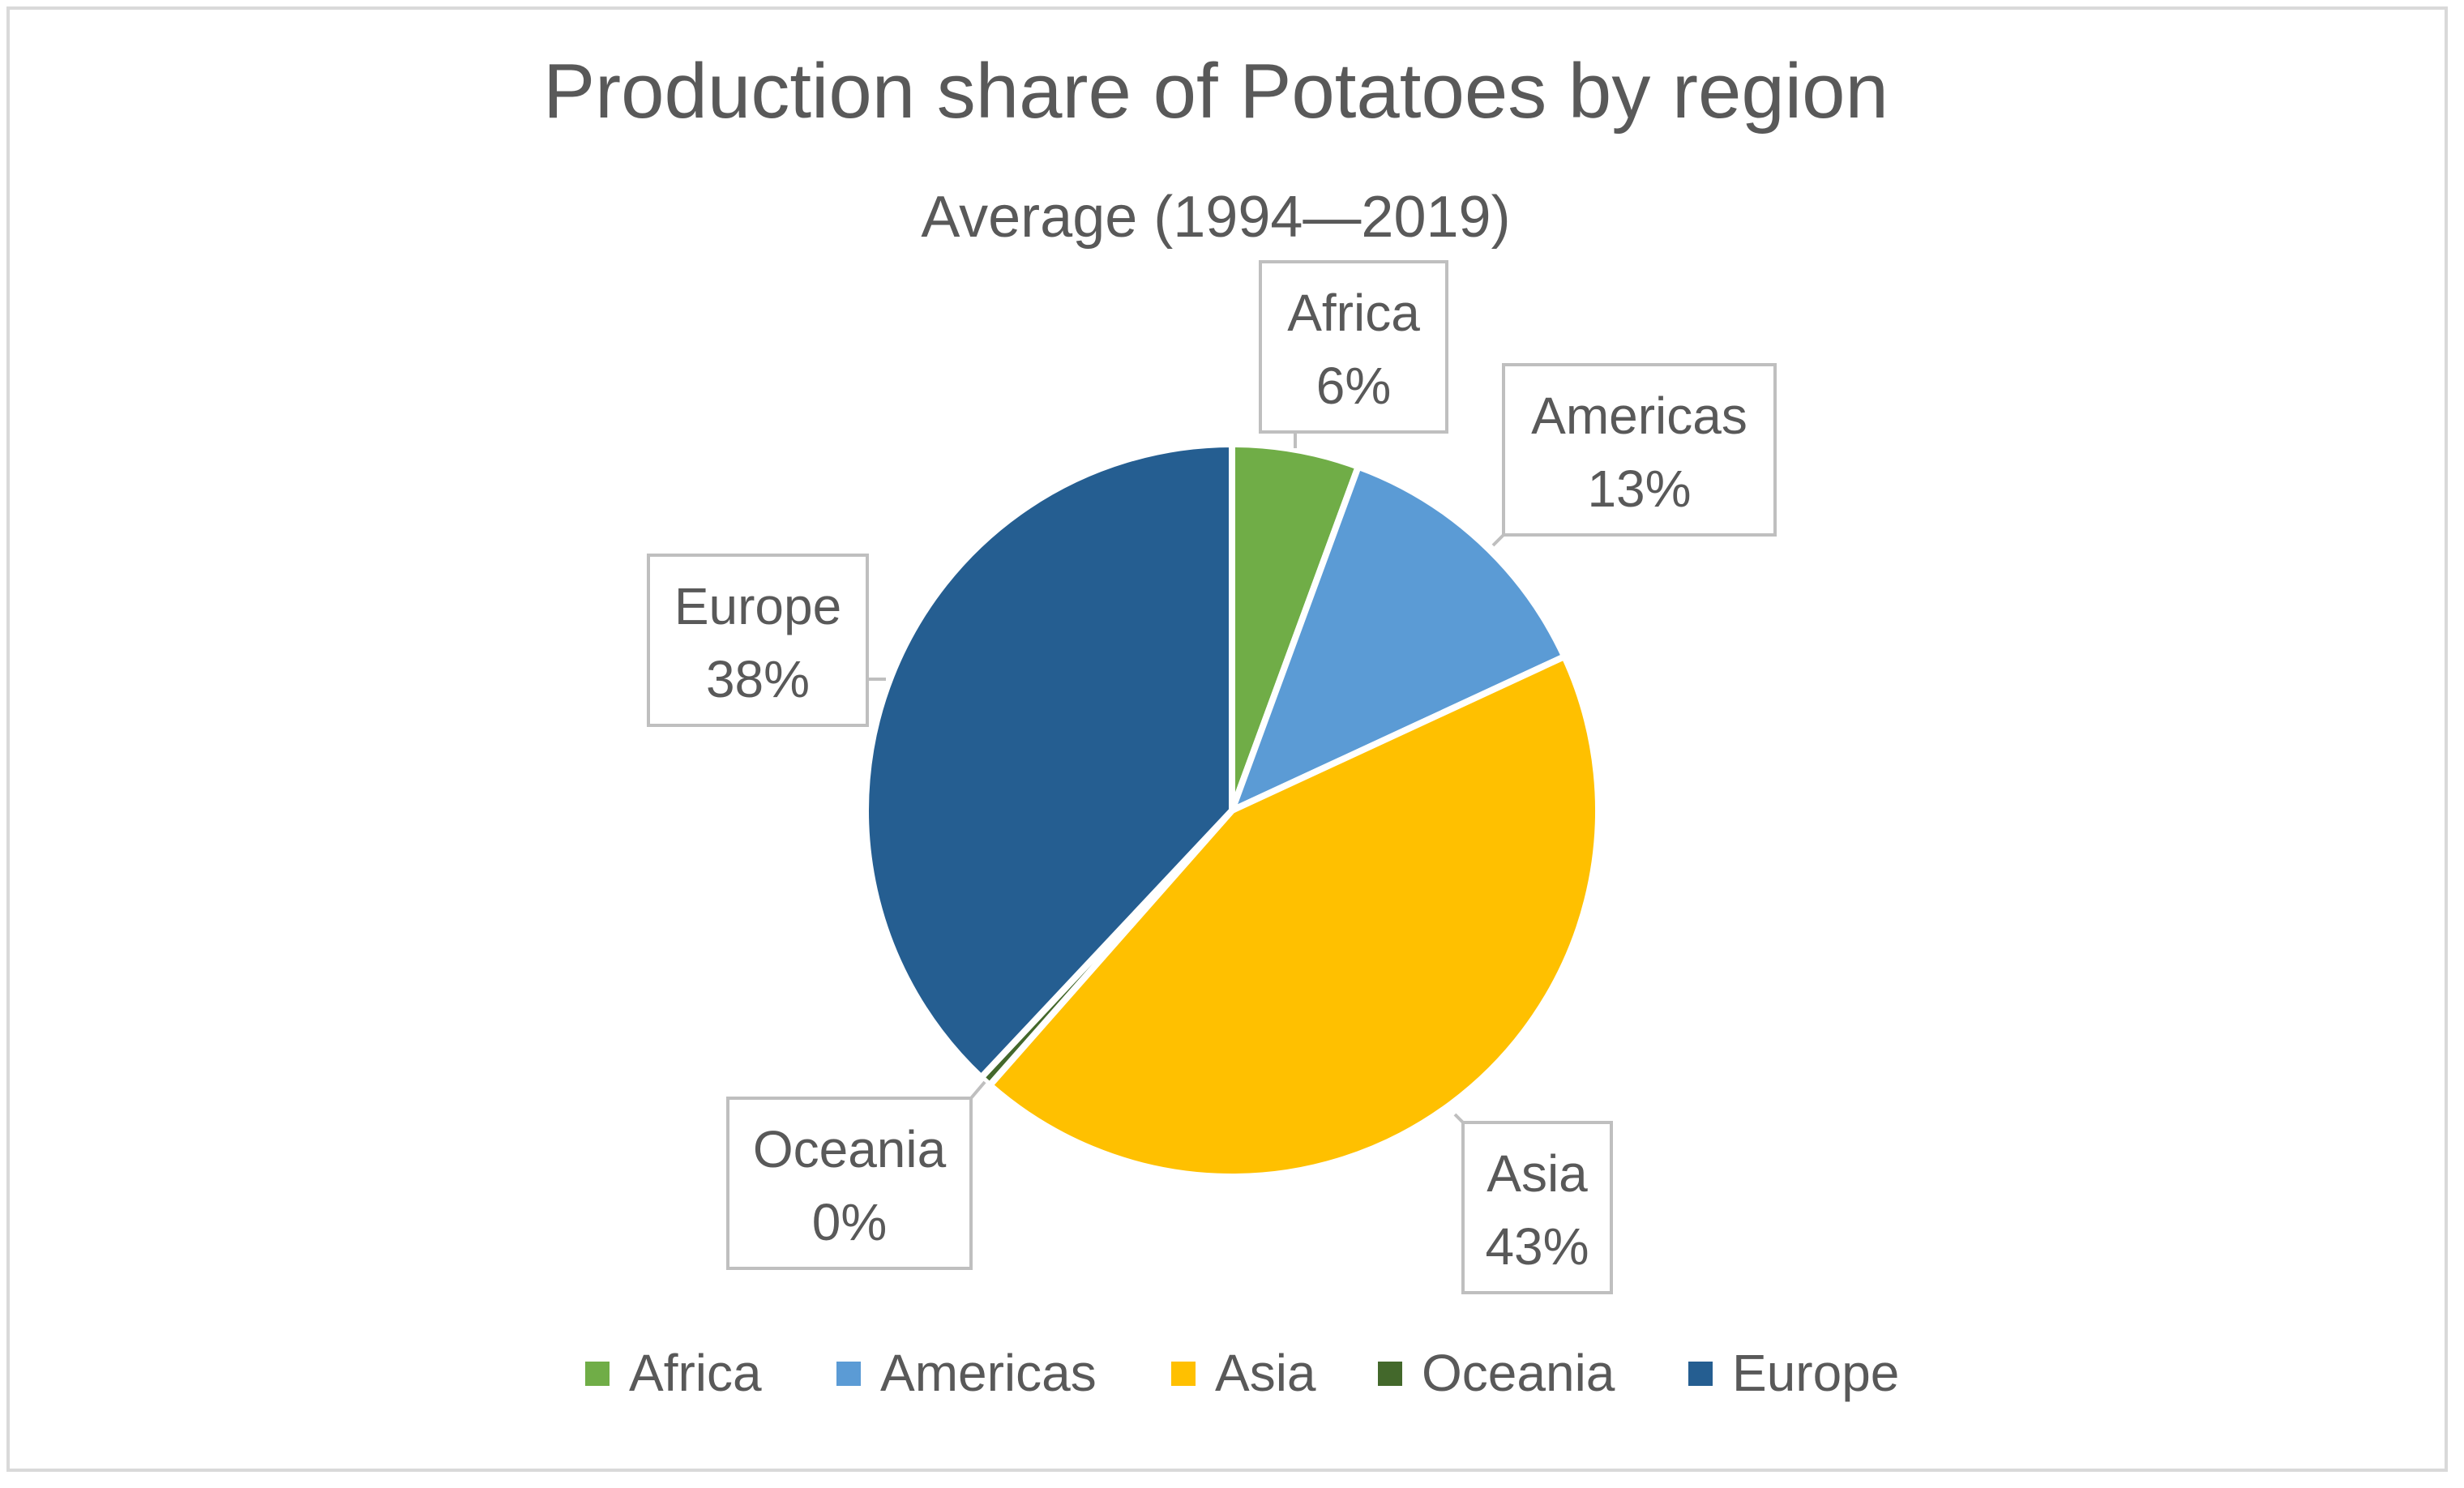 The height and width of the screenshot is (1488, 2464). I want to click on pie-slice-asia, so click(1294, 916).